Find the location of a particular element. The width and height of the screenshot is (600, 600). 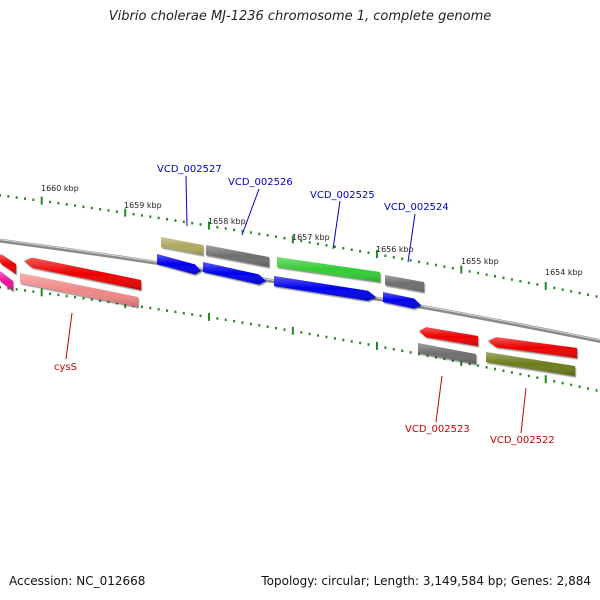

gene-label-vcd-002524: VCD_002524 is located at coordinates (416, 207).